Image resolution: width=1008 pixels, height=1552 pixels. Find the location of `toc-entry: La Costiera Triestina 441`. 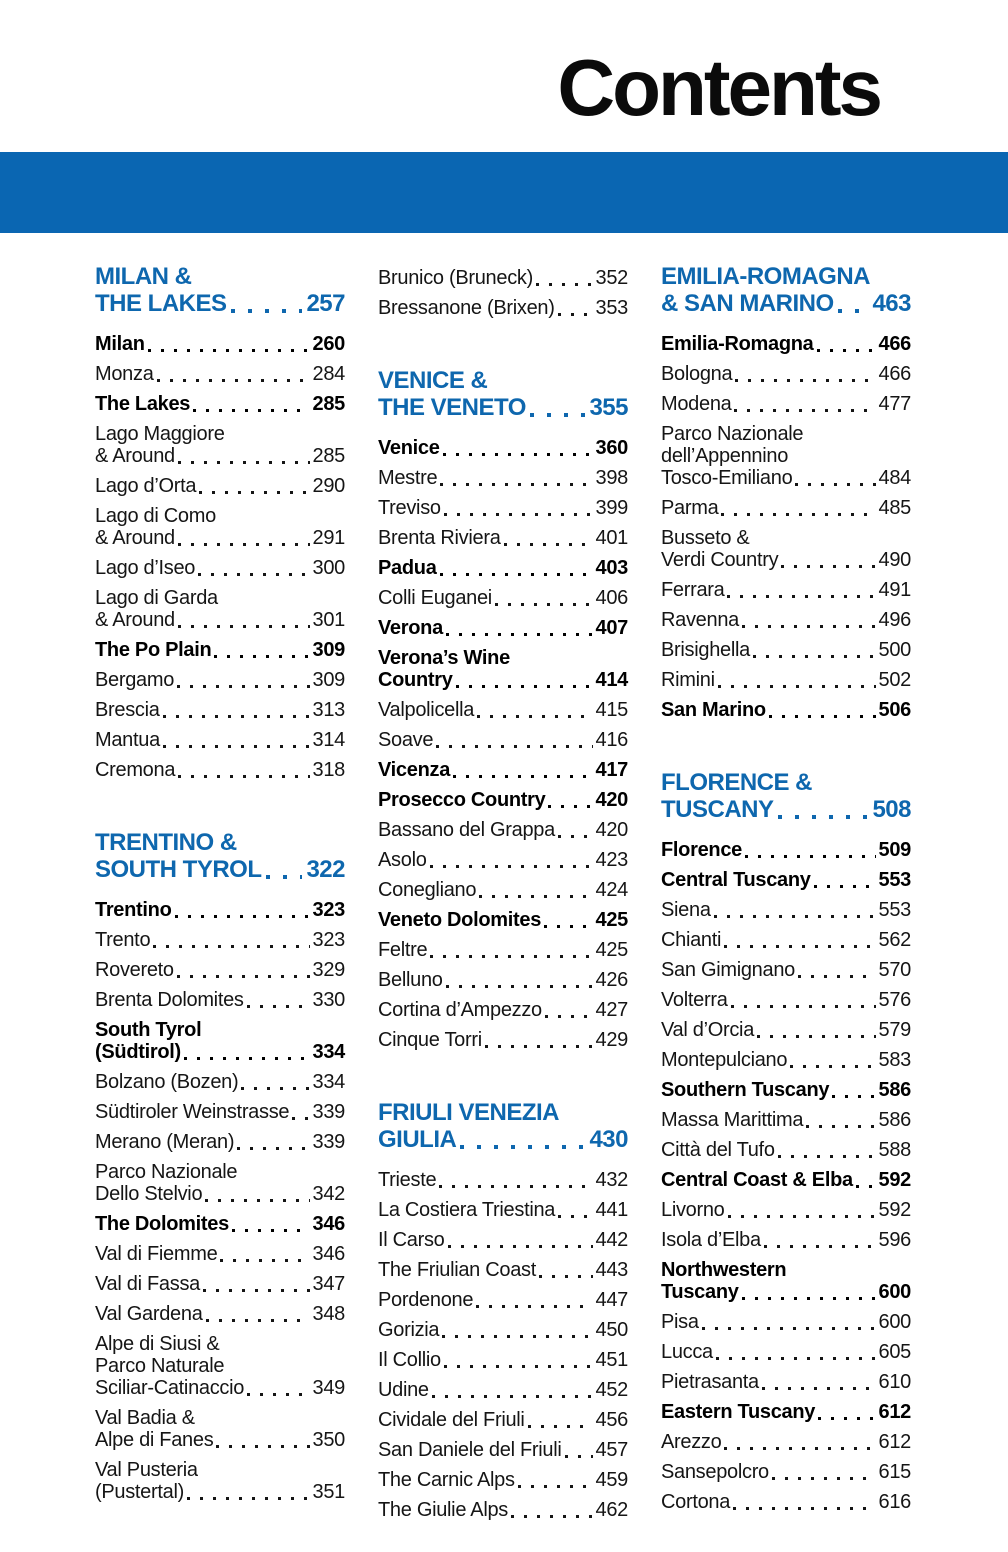

toc-entry: La Costiera Triestina 441 is located at coordinates (503, 1210).